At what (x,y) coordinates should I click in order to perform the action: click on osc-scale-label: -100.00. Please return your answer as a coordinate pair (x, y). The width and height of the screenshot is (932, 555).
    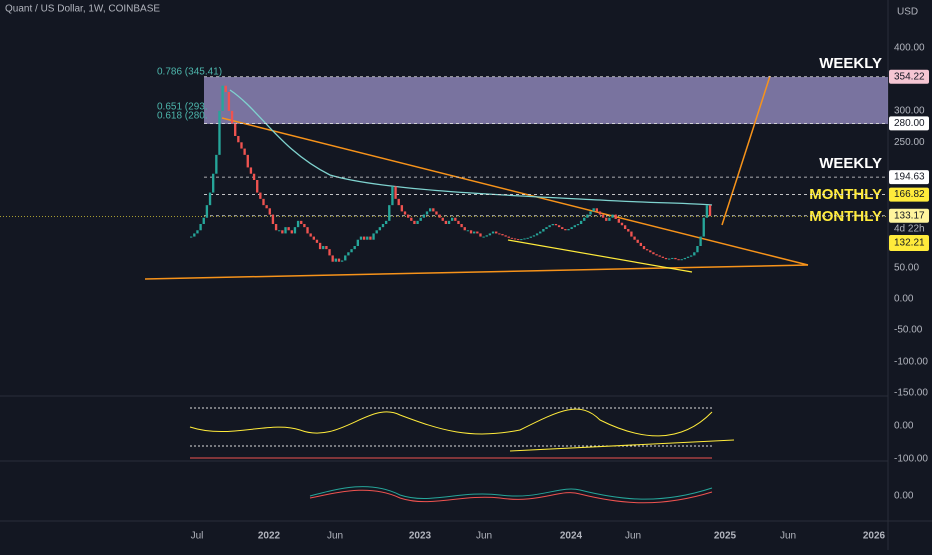
    Looking at the image, I should click on (911, 459).